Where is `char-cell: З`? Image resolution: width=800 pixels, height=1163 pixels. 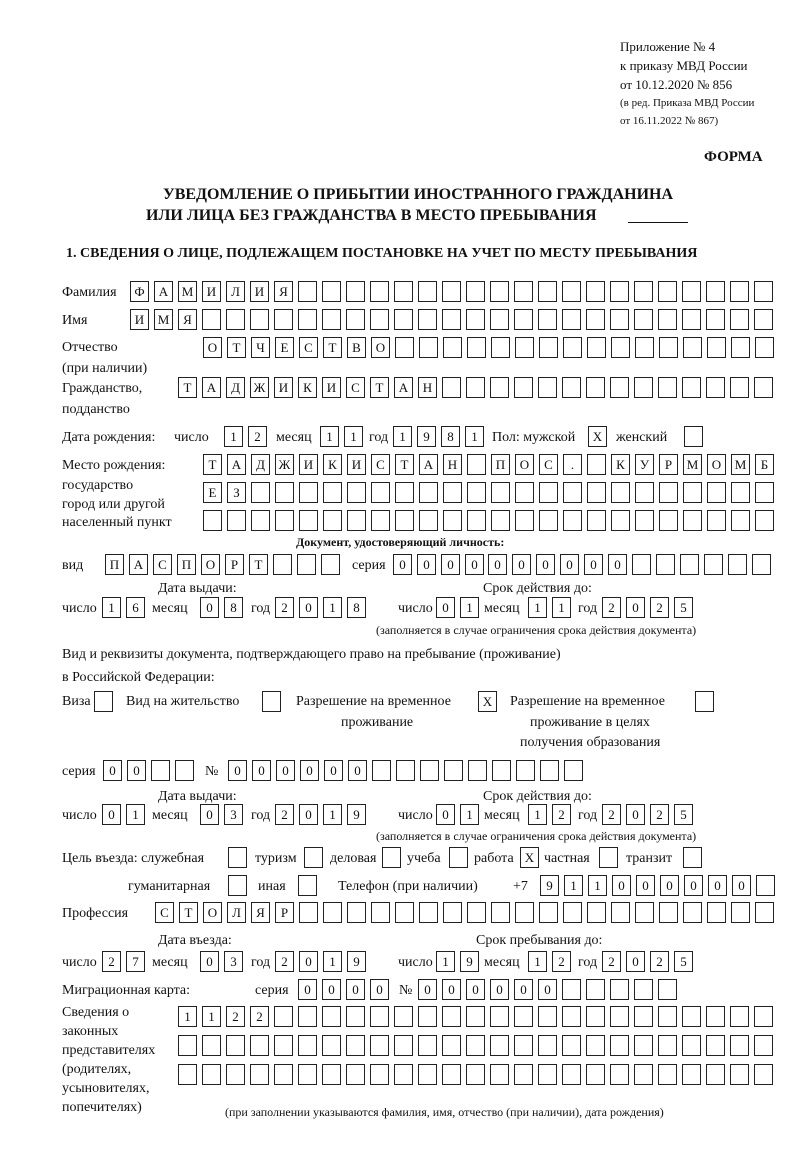
char-cell: З is located at coordinates (236, 492).